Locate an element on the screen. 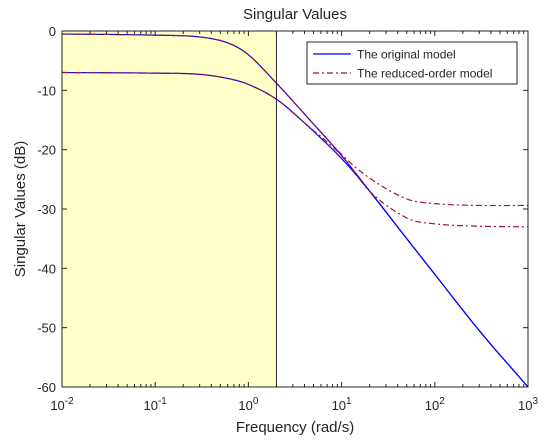  x-tick-label: 10⁰ is located at coordinates (248, 404).